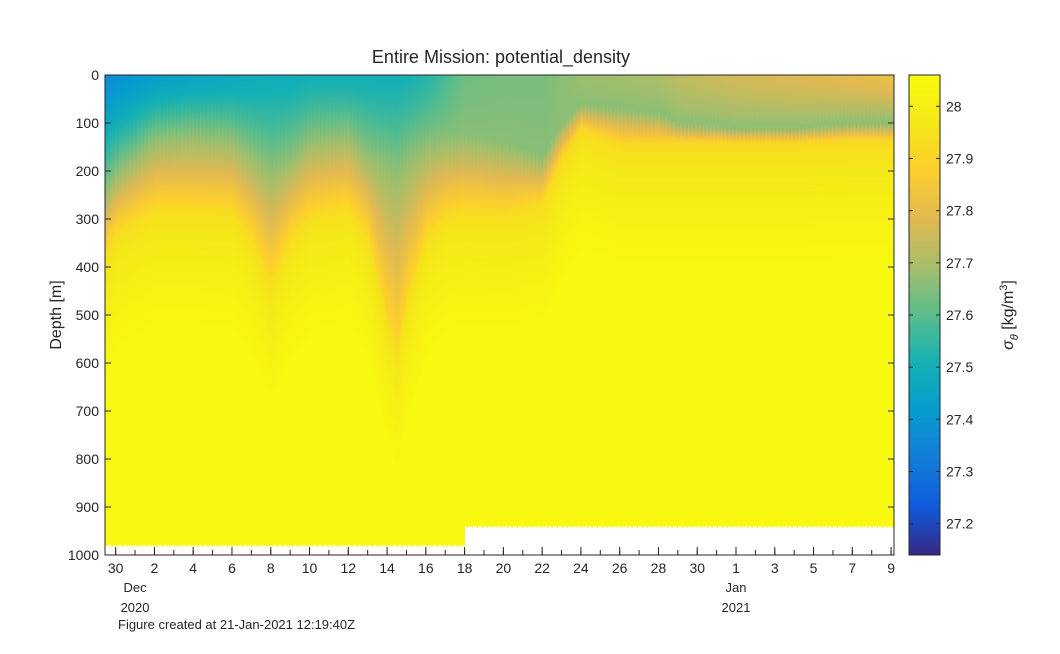 This screenshot has height=654, width=1060. What do you see at coordinates (581, 568) in the screenshot?
I see `x-tick-label: 24` at bounding box center [581, 568].